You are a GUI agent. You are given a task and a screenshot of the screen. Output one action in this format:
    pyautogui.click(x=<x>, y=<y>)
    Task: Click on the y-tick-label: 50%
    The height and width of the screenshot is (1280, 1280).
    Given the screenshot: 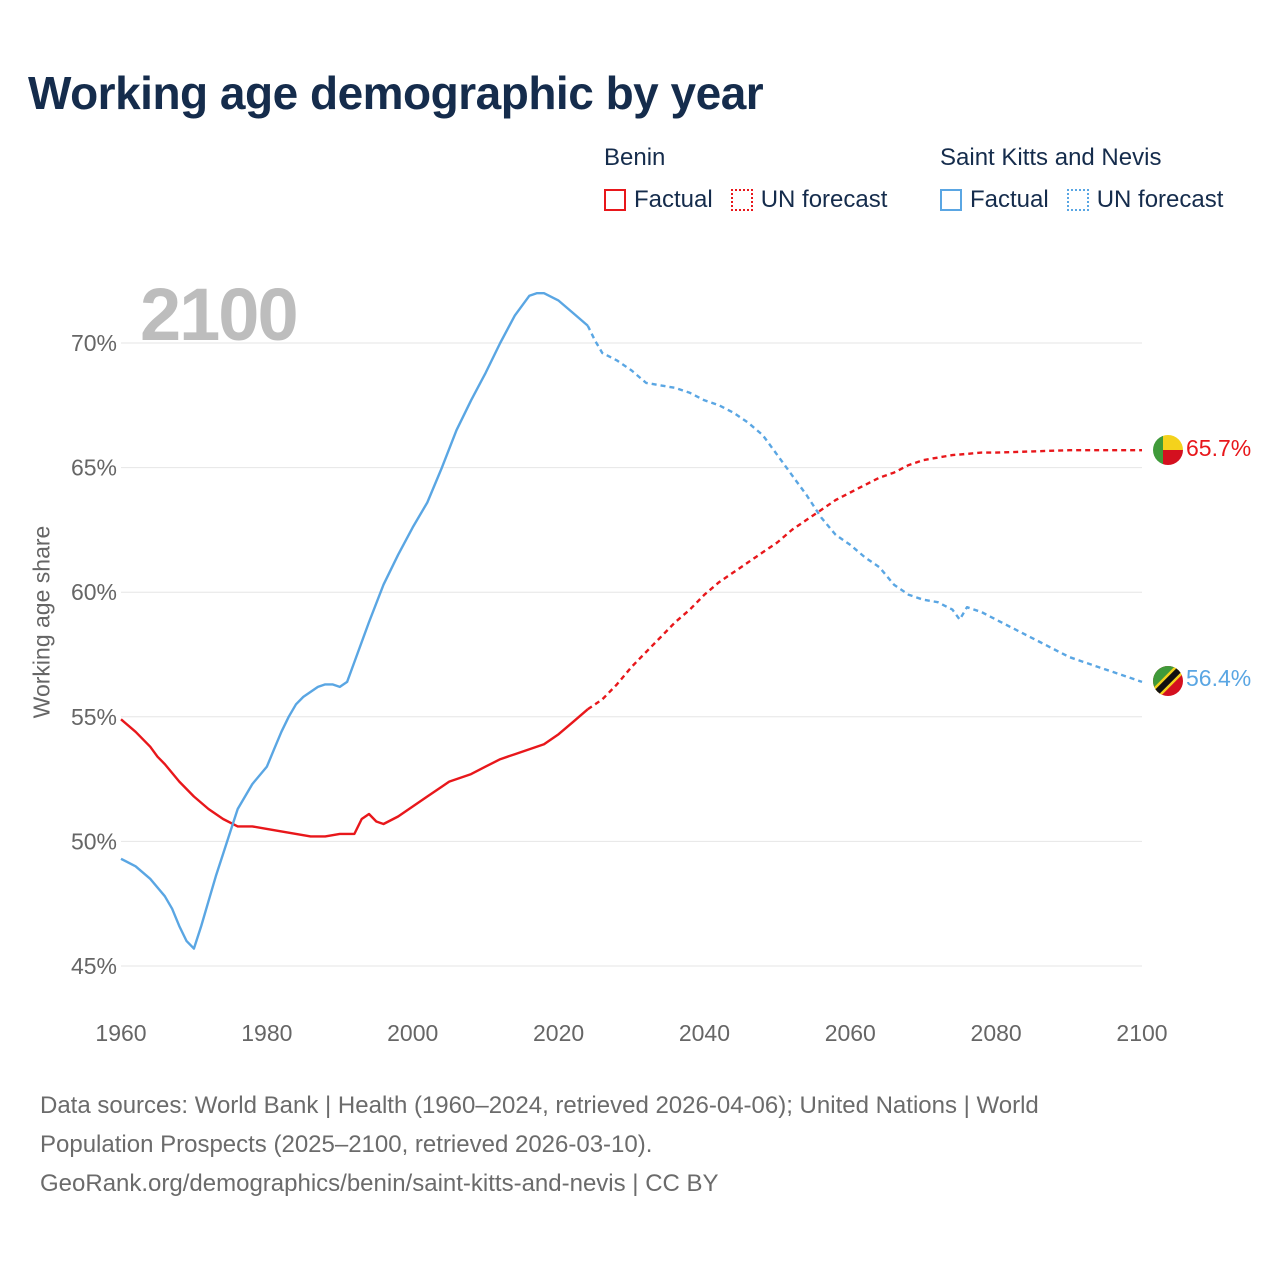 What is the action you would take?
    pyautogui.click(x=94, y=841)
    